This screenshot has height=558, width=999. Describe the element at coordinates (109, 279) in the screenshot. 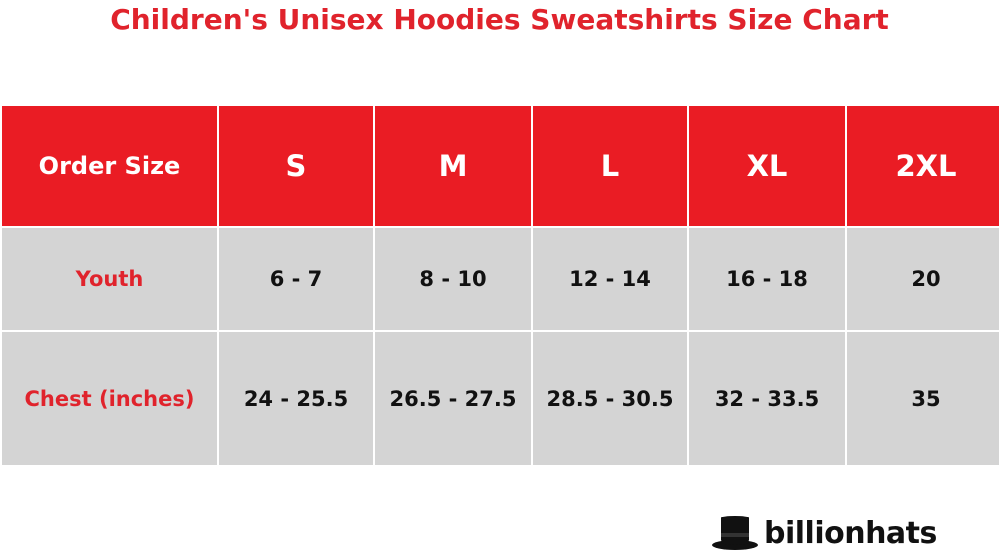

I see `row-label-youth: Youth` at that location.